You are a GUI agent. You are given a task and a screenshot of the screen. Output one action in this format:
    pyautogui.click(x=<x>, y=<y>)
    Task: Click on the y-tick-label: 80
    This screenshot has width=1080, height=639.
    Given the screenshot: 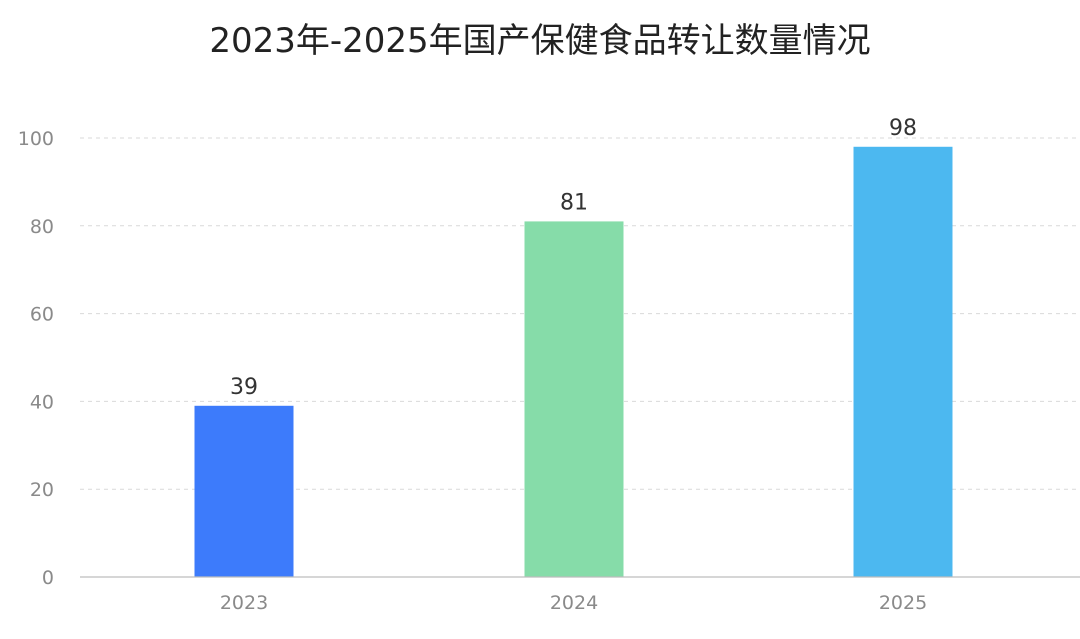 What is the action you would take?
    pyautogui.click(x=42, y=227)
    